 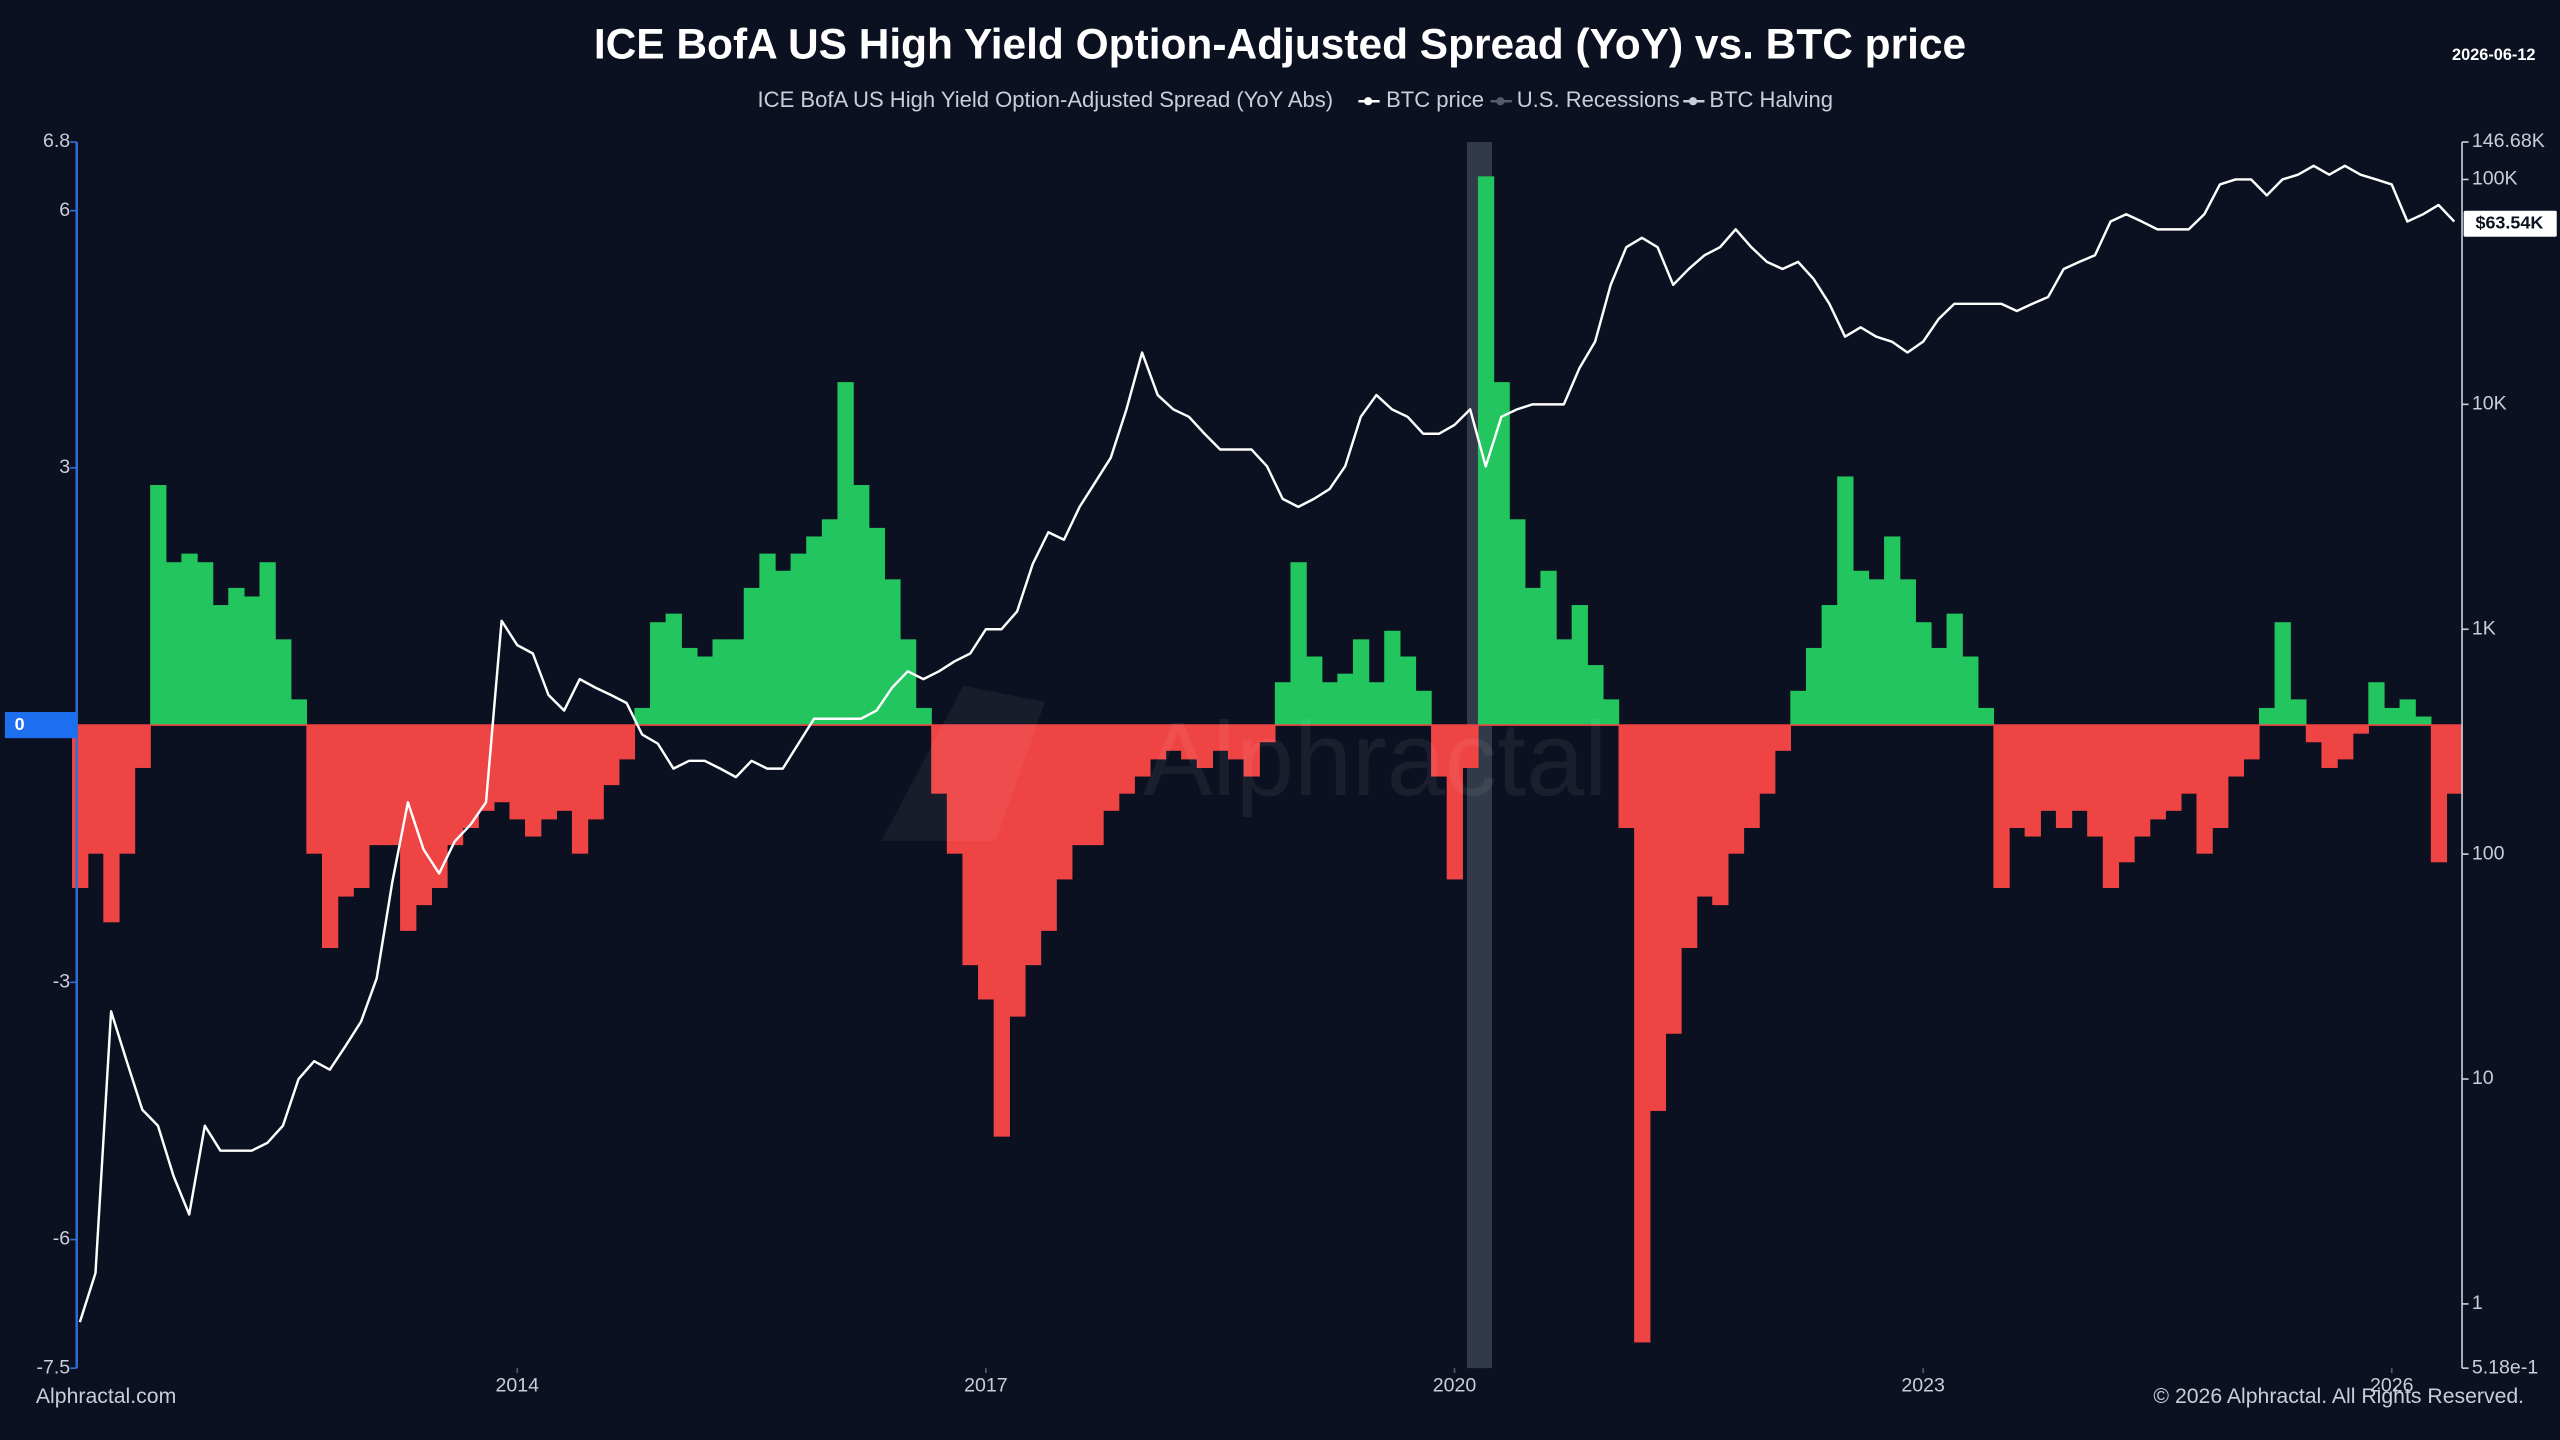 What do you see at coordinates (1375, 759) in the screenshot?
I see `watermark: Alphractal` at bounding box center [1375, 759].